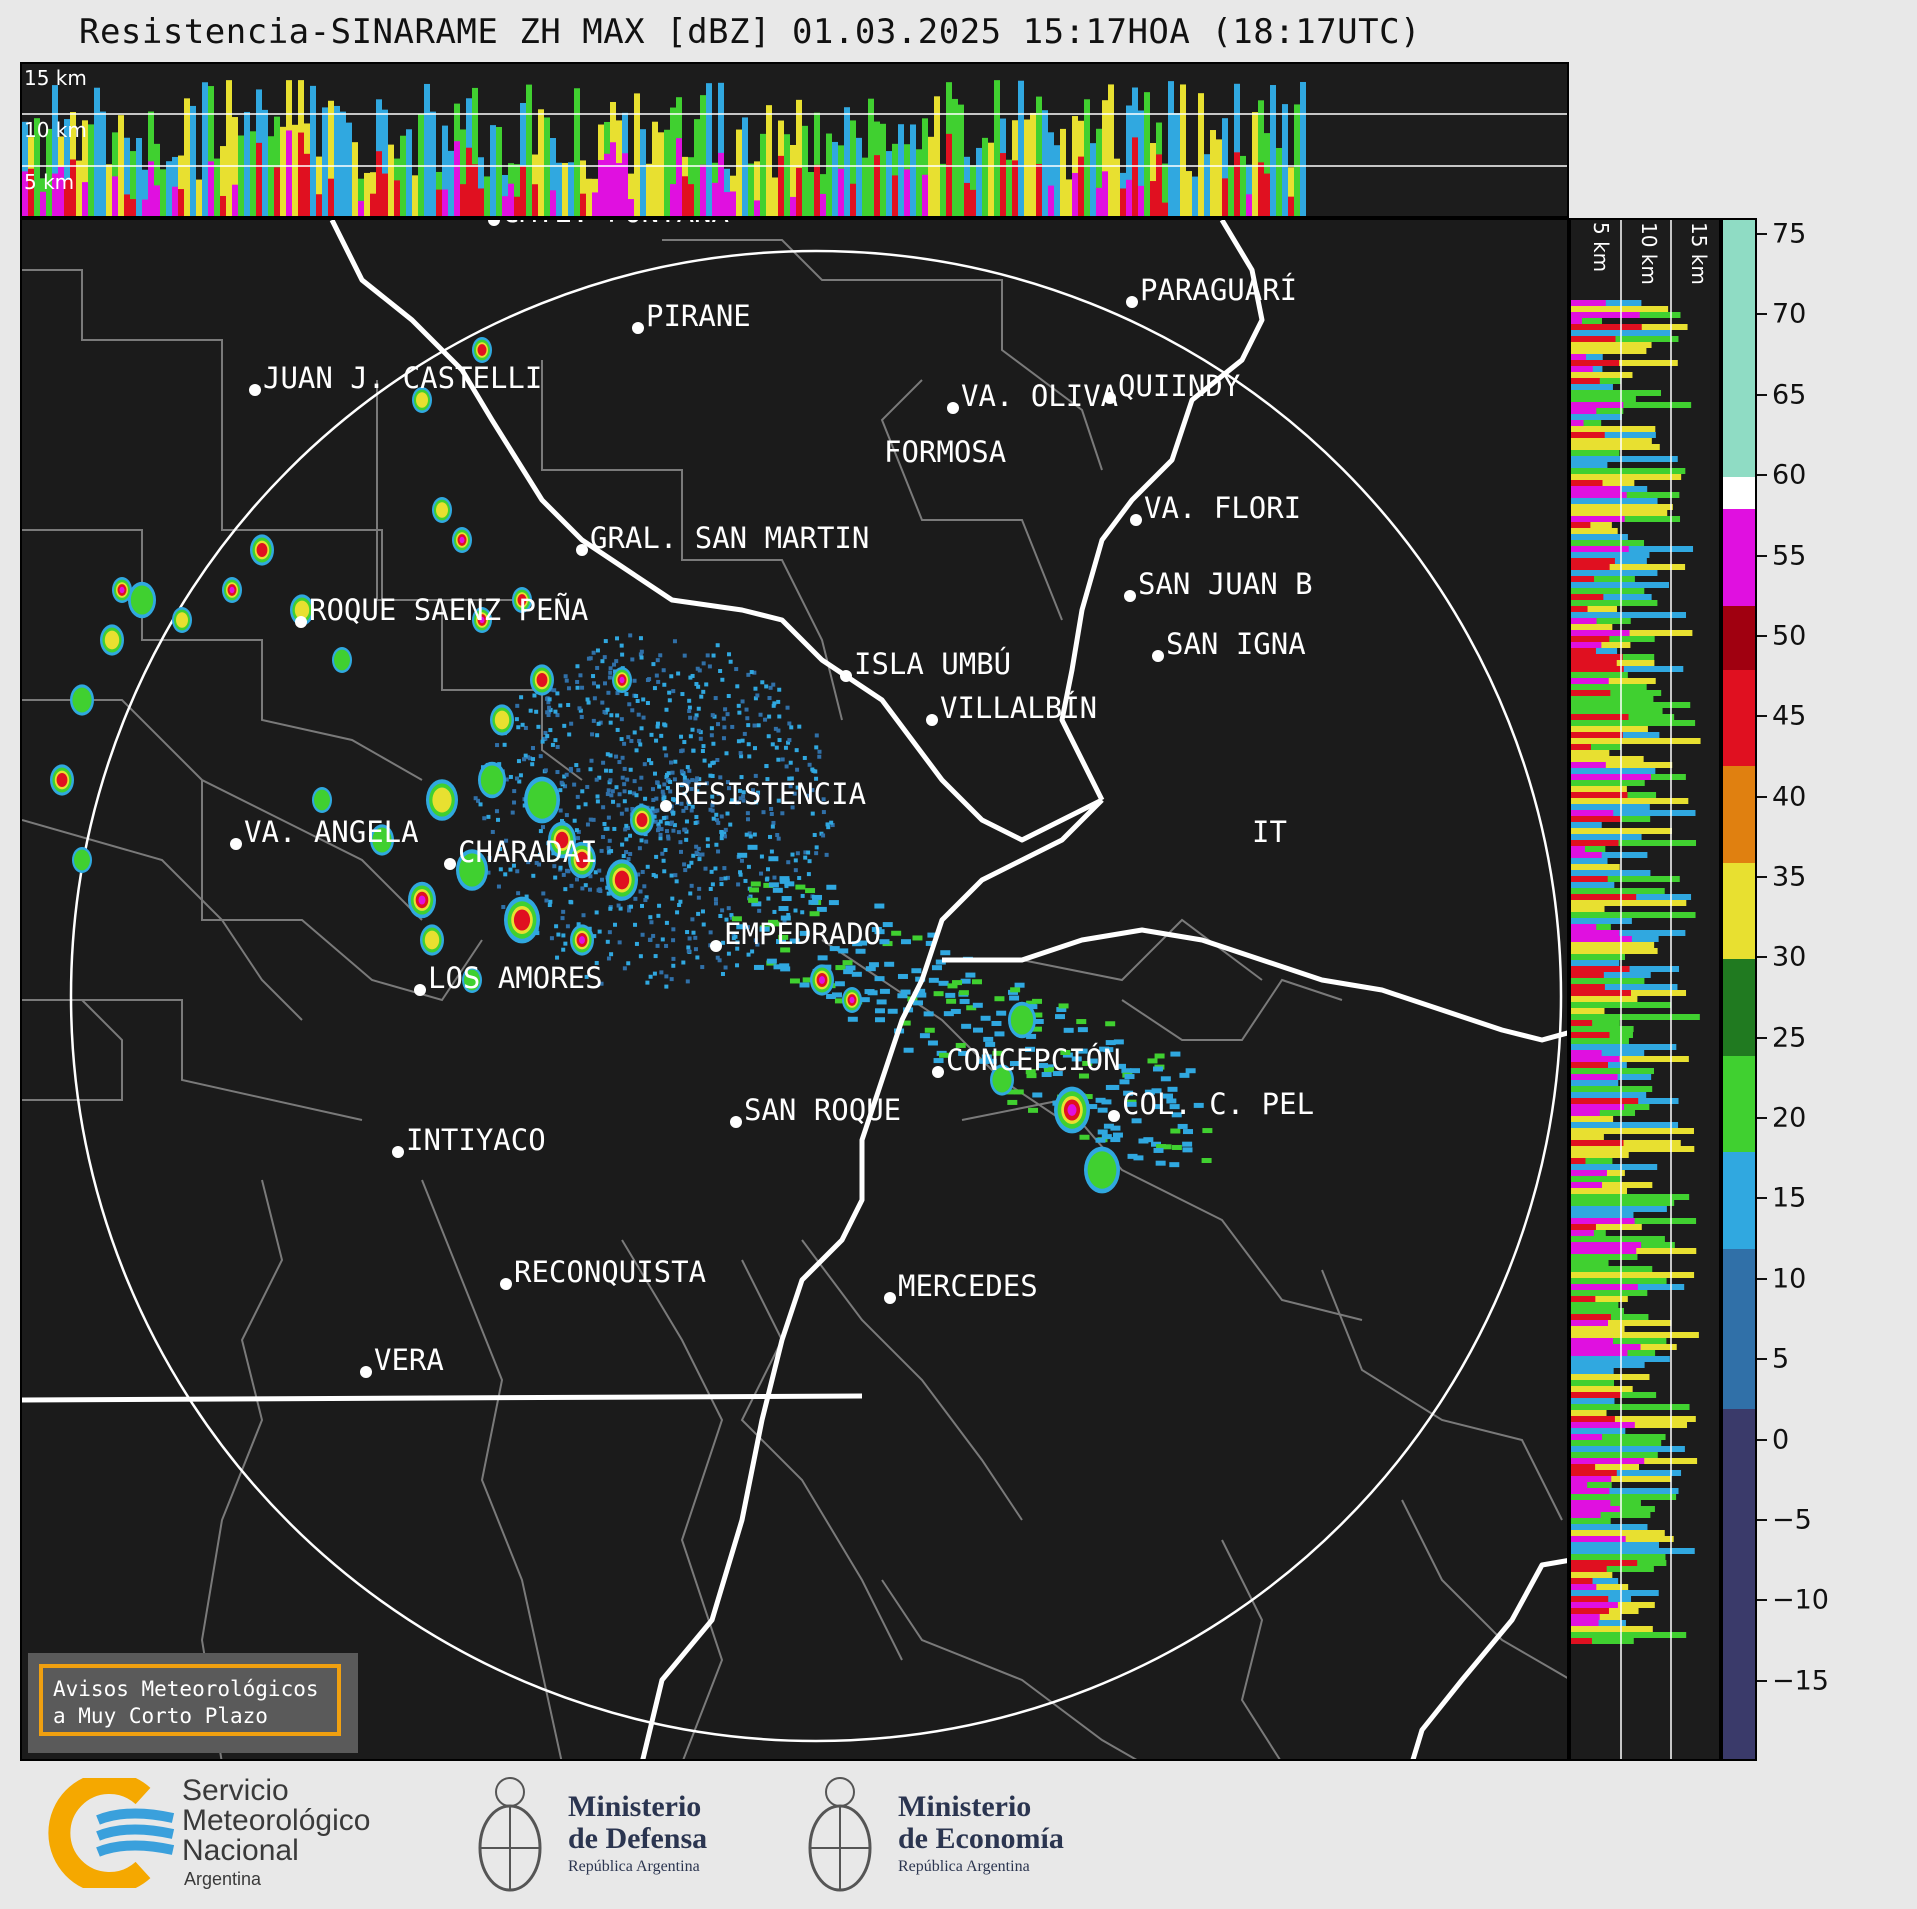  I want to click on city-label: ROQUE SAENZ PEÑA, so click(449, 610).